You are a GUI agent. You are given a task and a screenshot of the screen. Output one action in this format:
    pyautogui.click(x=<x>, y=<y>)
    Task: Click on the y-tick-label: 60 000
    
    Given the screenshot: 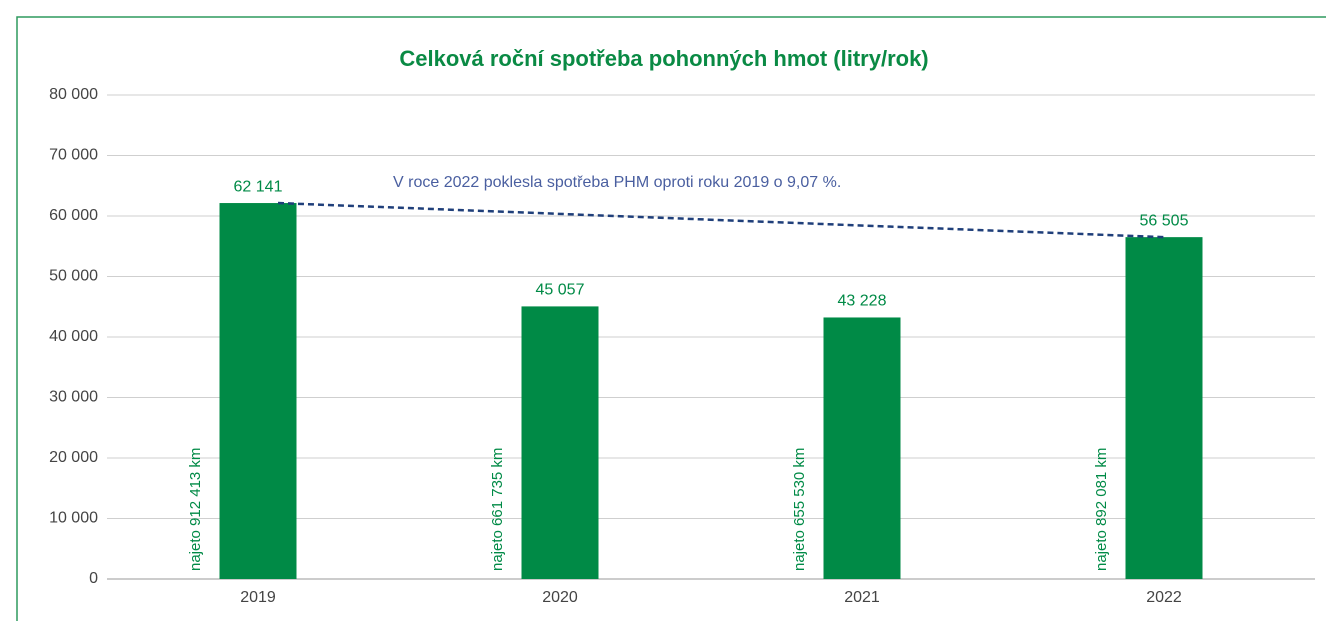 What is the action you would take?
    pyautogui.click(x=73, y=215)
    